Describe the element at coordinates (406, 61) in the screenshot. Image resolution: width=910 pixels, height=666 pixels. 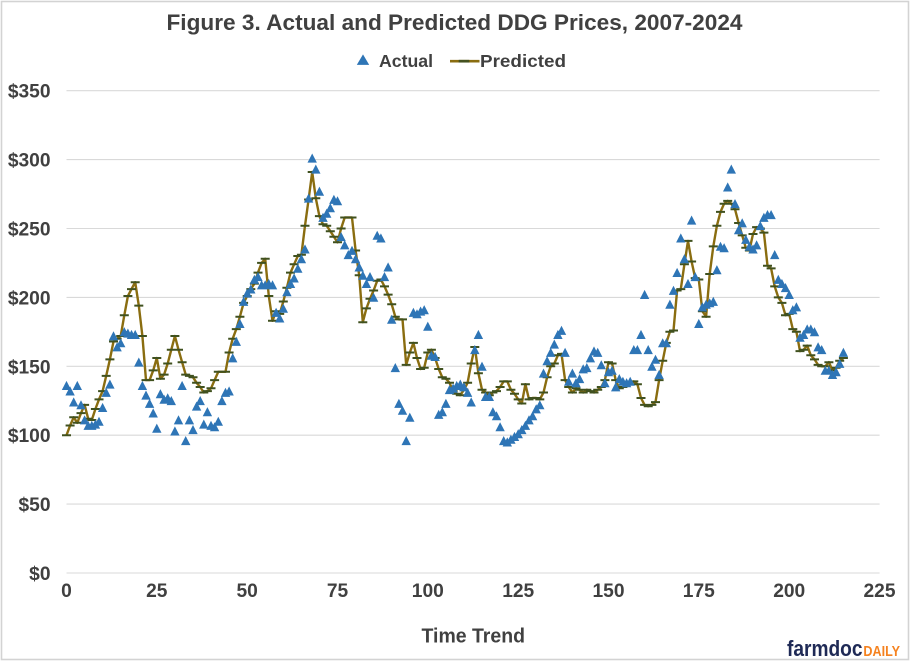
I see `svg-text: Actual` at that location.